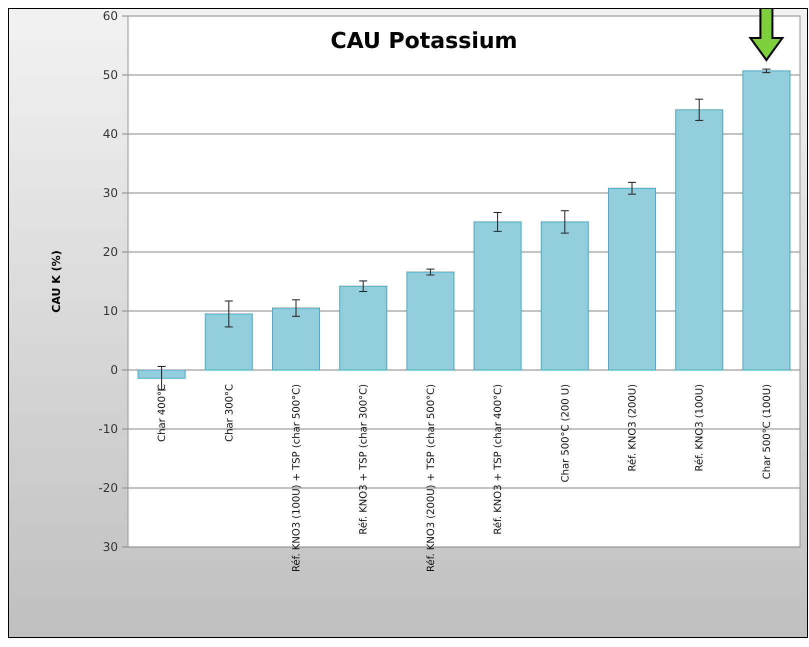  What do you see at coordinates (114, 370) in the screenshot?
I see `y-tick-label: 0` at bounding box center [114, 370].